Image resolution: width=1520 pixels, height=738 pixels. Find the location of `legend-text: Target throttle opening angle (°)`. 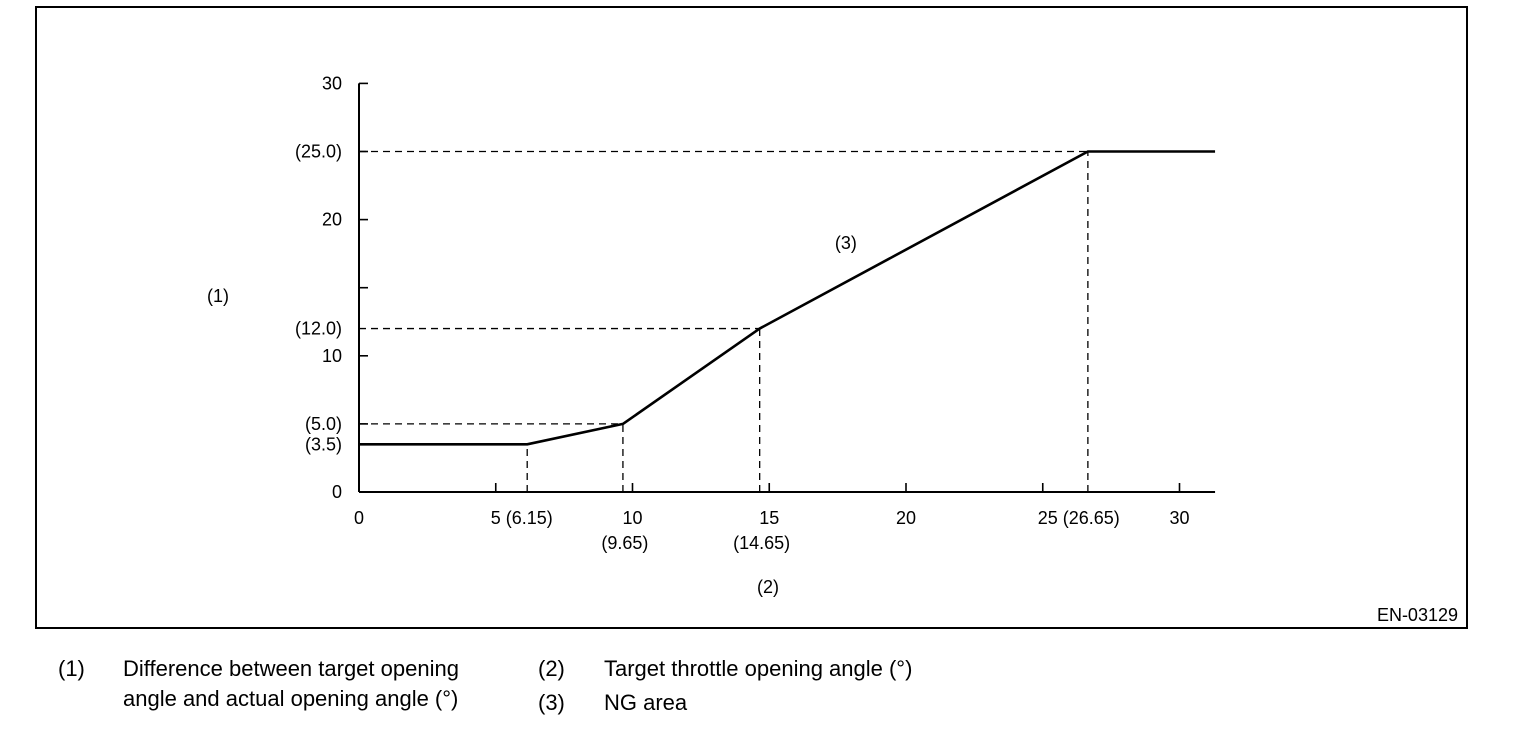

legend-text: Target throttle opening angle (°) is located at coordinates (758, 668).